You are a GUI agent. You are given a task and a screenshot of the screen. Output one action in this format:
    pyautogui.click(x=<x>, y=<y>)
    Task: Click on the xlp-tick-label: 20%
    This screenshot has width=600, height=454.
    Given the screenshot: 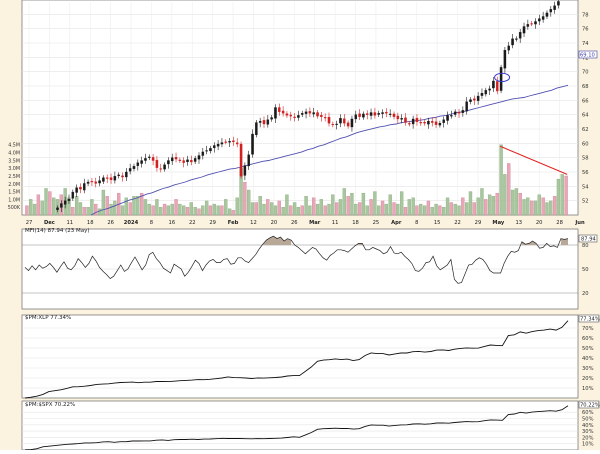 What is the action you would take?
    pyautogui.click(x=588, y=379)
    